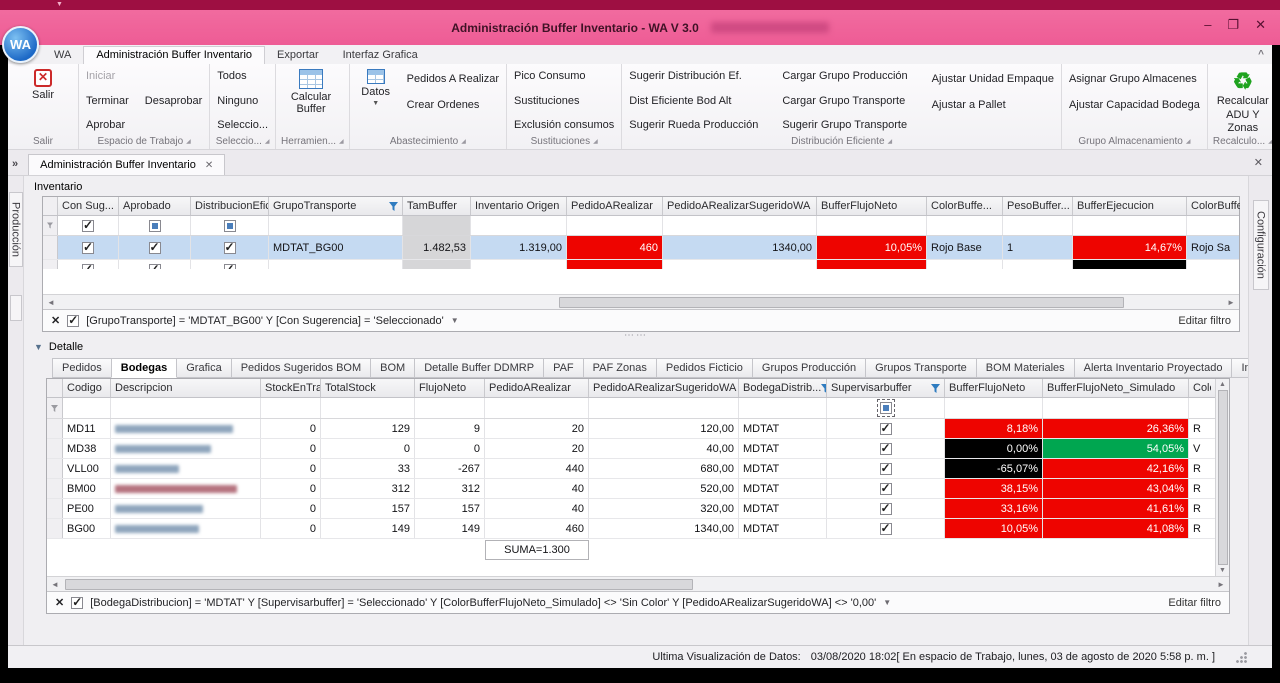  I want to click on ribbon-tab: WA, so click(63, 55).